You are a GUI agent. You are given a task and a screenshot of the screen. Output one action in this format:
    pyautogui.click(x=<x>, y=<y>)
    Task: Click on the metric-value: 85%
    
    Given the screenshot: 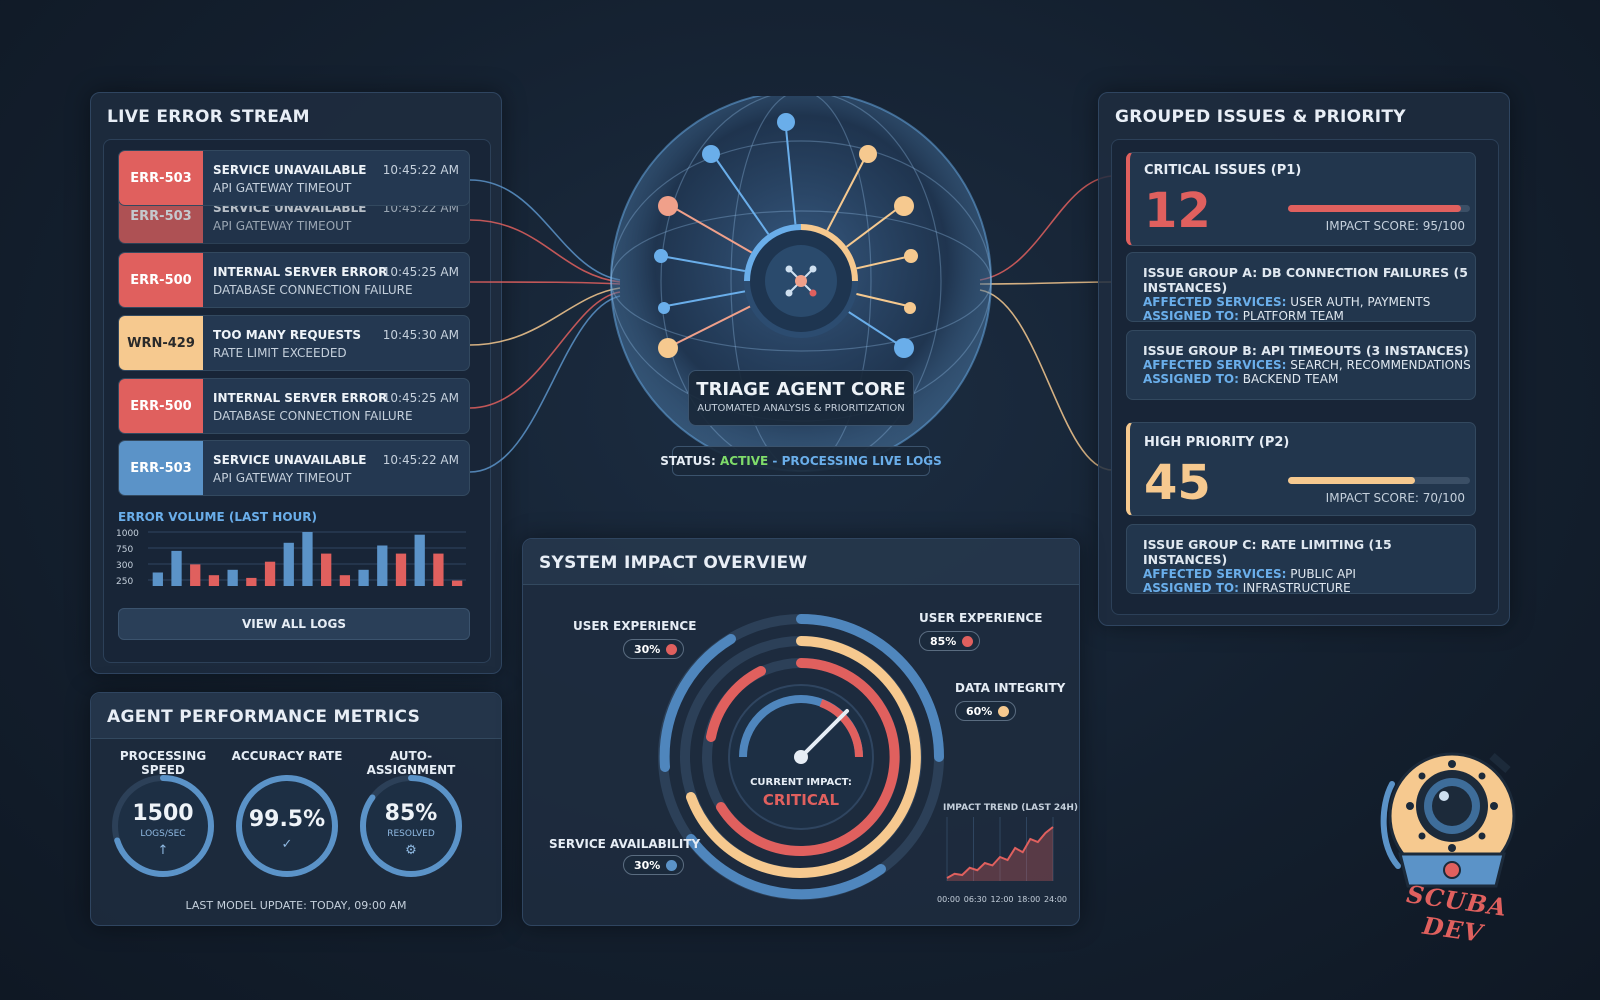 What is the action you would take?
    pyautogui.click(x=411, y=813)
    